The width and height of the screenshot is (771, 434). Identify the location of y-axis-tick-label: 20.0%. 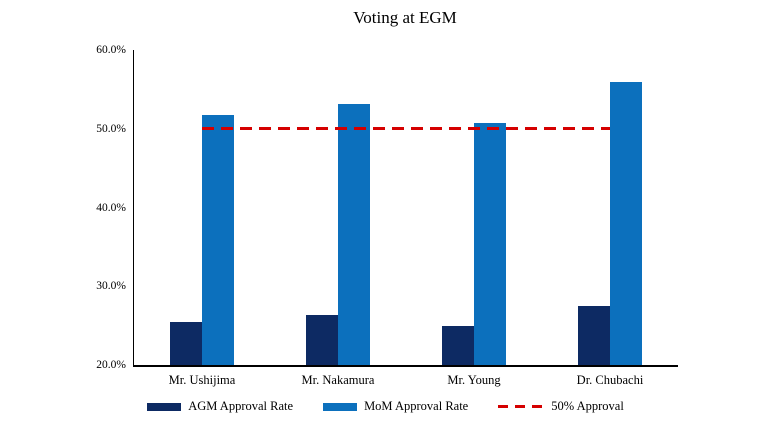
(111, 365).